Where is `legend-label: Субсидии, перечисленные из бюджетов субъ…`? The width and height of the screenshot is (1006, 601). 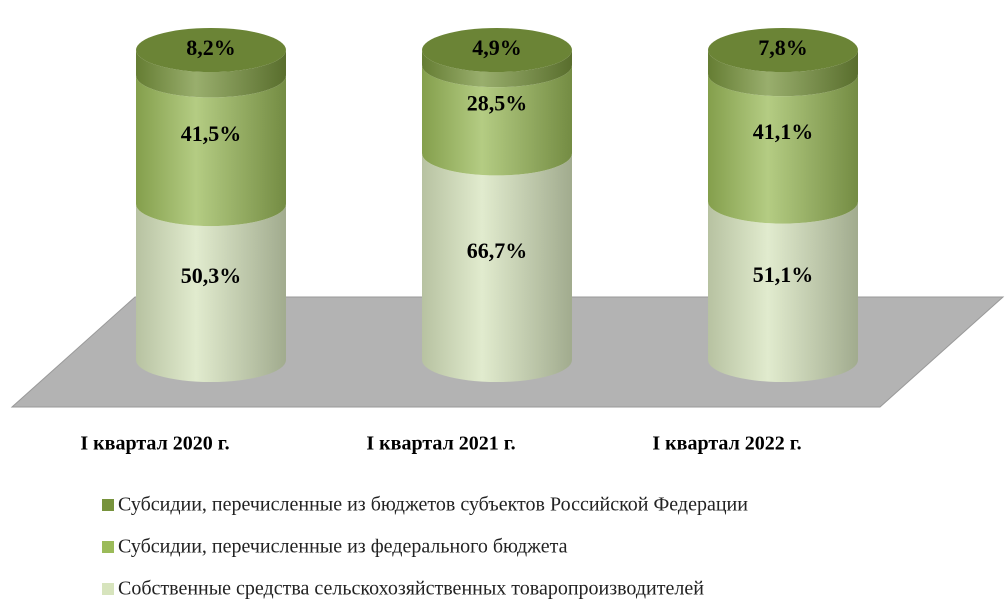 legend-label: Субсидии, перечисленные из бюджетов субъ… is located at coordinates (433, 505).